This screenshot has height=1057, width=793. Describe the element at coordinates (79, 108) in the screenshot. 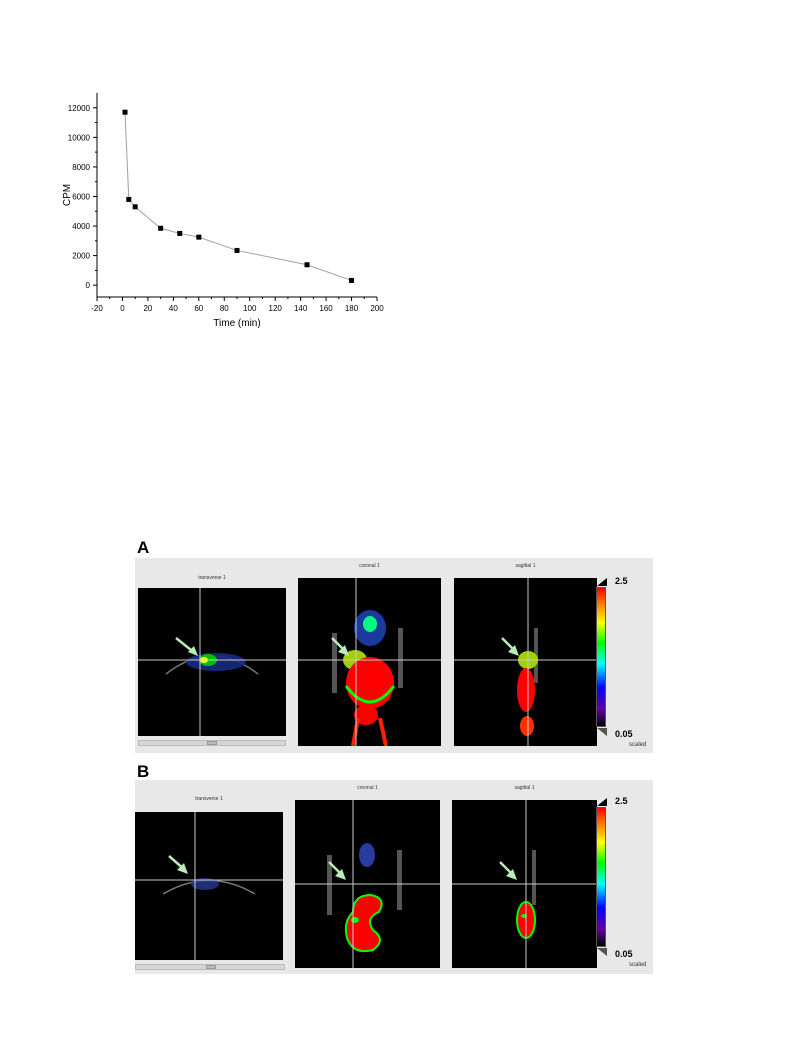

I see `y-tick-label: 12000` at that location.